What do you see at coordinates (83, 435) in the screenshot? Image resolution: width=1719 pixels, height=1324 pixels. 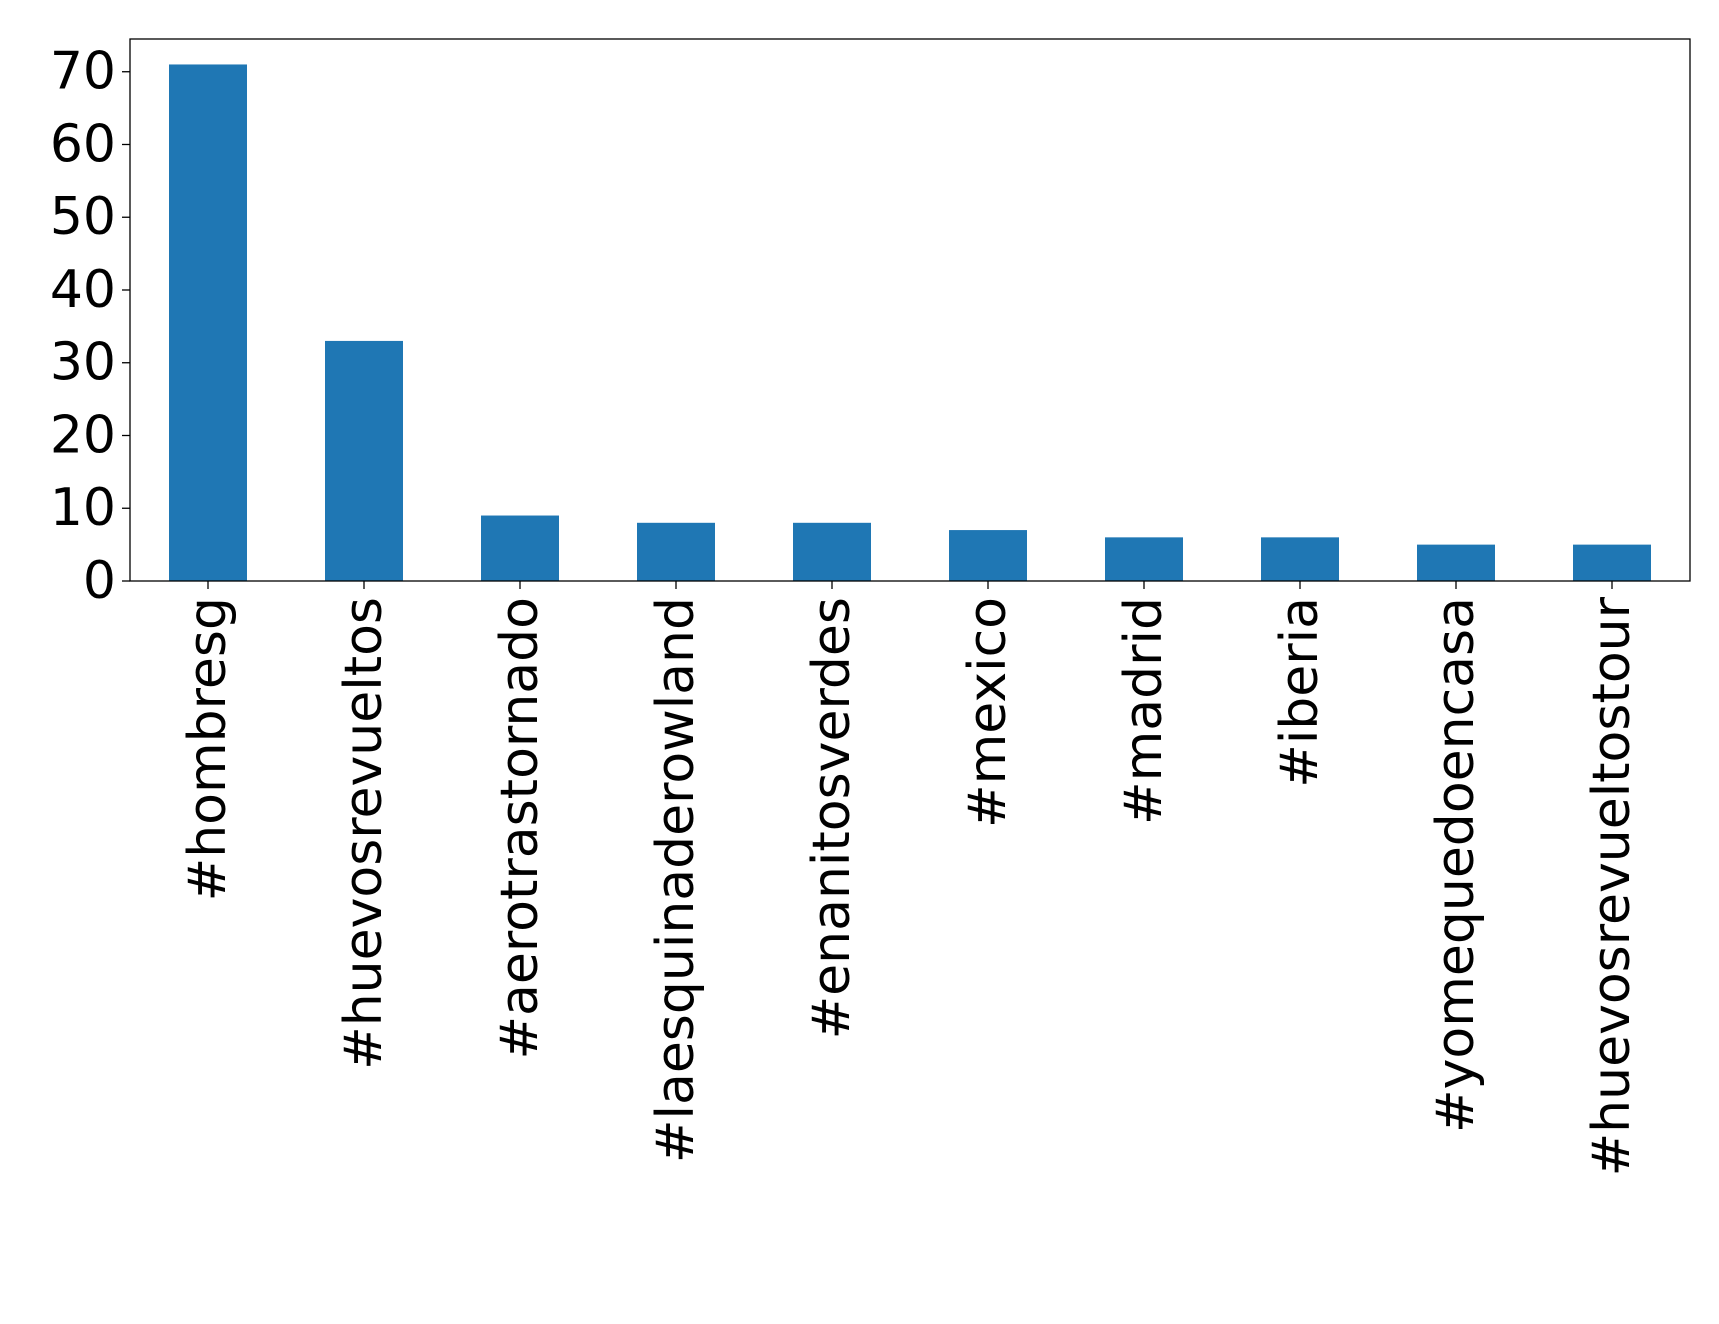 I see `y-tick-label: 20` at bounding box center [83, 435].